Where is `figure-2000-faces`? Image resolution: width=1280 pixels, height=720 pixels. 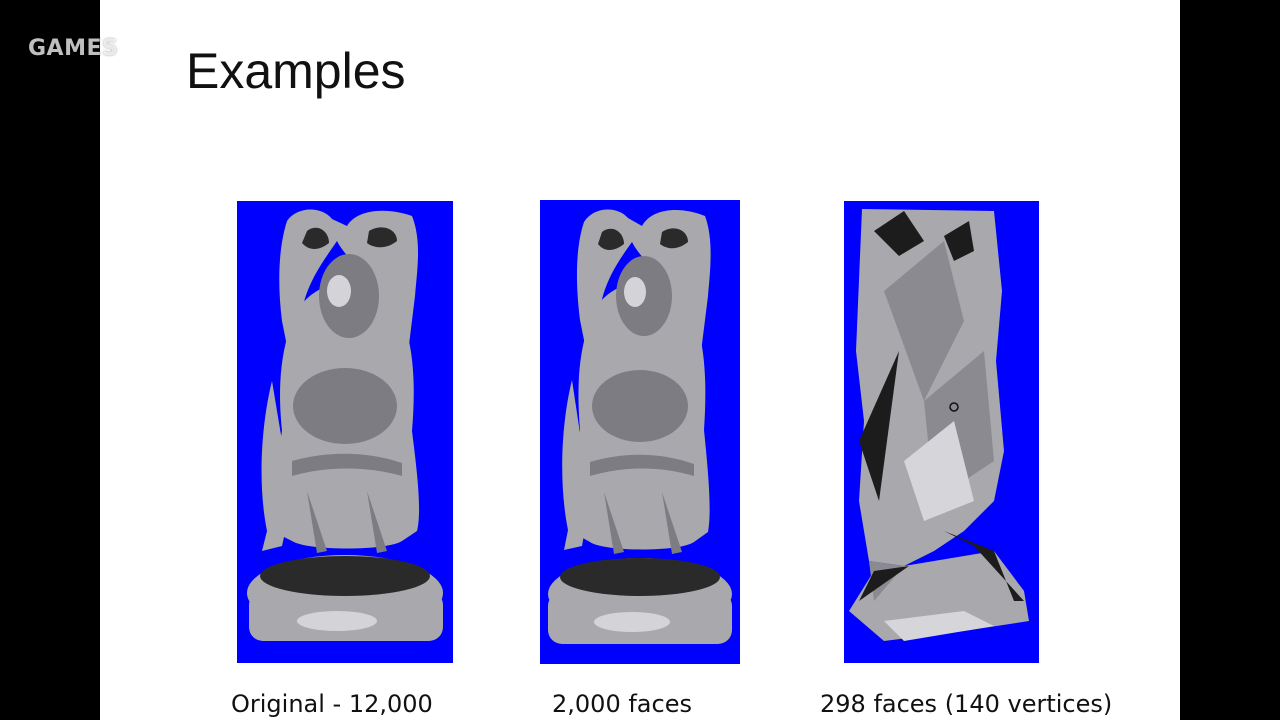
figure-2000-faces is located at coordinates (640, 432).